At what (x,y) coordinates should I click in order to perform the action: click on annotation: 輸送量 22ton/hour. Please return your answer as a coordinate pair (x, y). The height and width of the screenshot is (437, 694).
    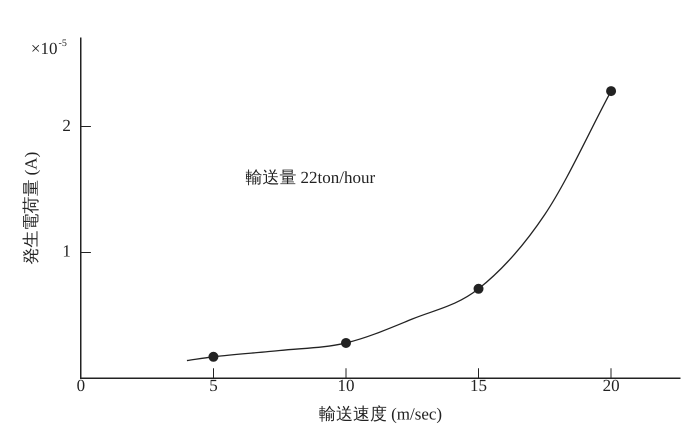
    Looking at the image, I should click on (310, 178).